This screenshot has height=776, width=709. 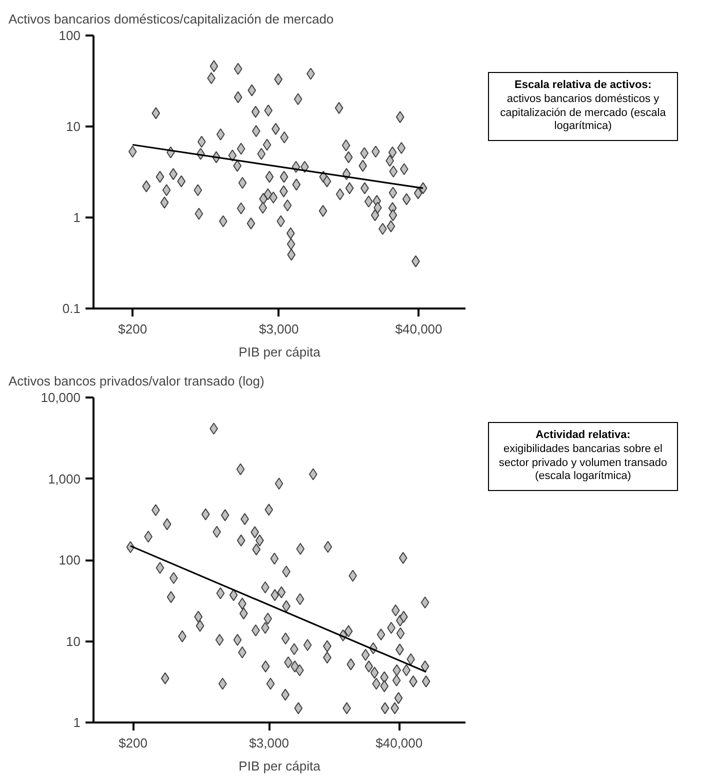 What do you see at coordinates (60, 397) in the screenshot?
I see `y-tick-label: 10,000` at bounding box center [60, 397].